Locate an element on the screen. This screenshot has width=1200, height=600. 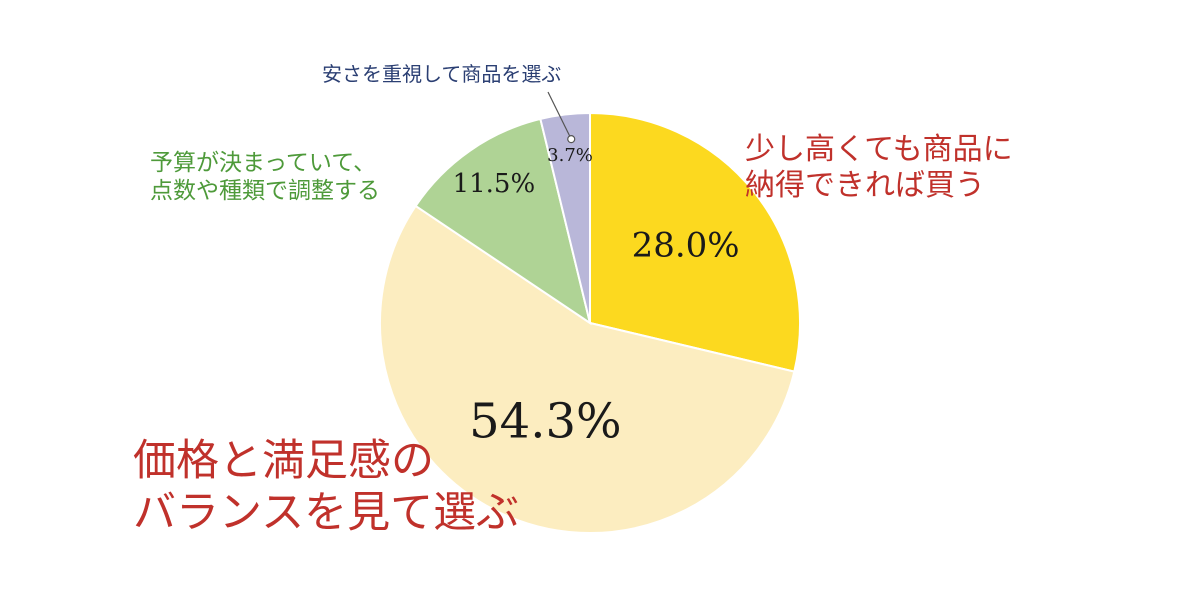
category-label-fixed-budget: 予算が決まっていて、 点数や種類で調整する is located at coordinates (265, 177).